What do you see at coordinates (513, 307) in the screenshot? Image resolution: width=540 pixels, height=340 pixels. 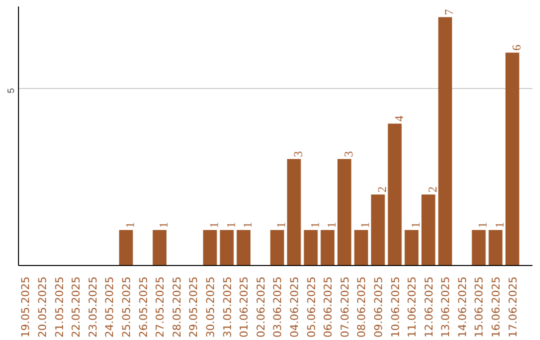 I see `x-tick-label: 17.06.2025` at bounding box center [513, 307].